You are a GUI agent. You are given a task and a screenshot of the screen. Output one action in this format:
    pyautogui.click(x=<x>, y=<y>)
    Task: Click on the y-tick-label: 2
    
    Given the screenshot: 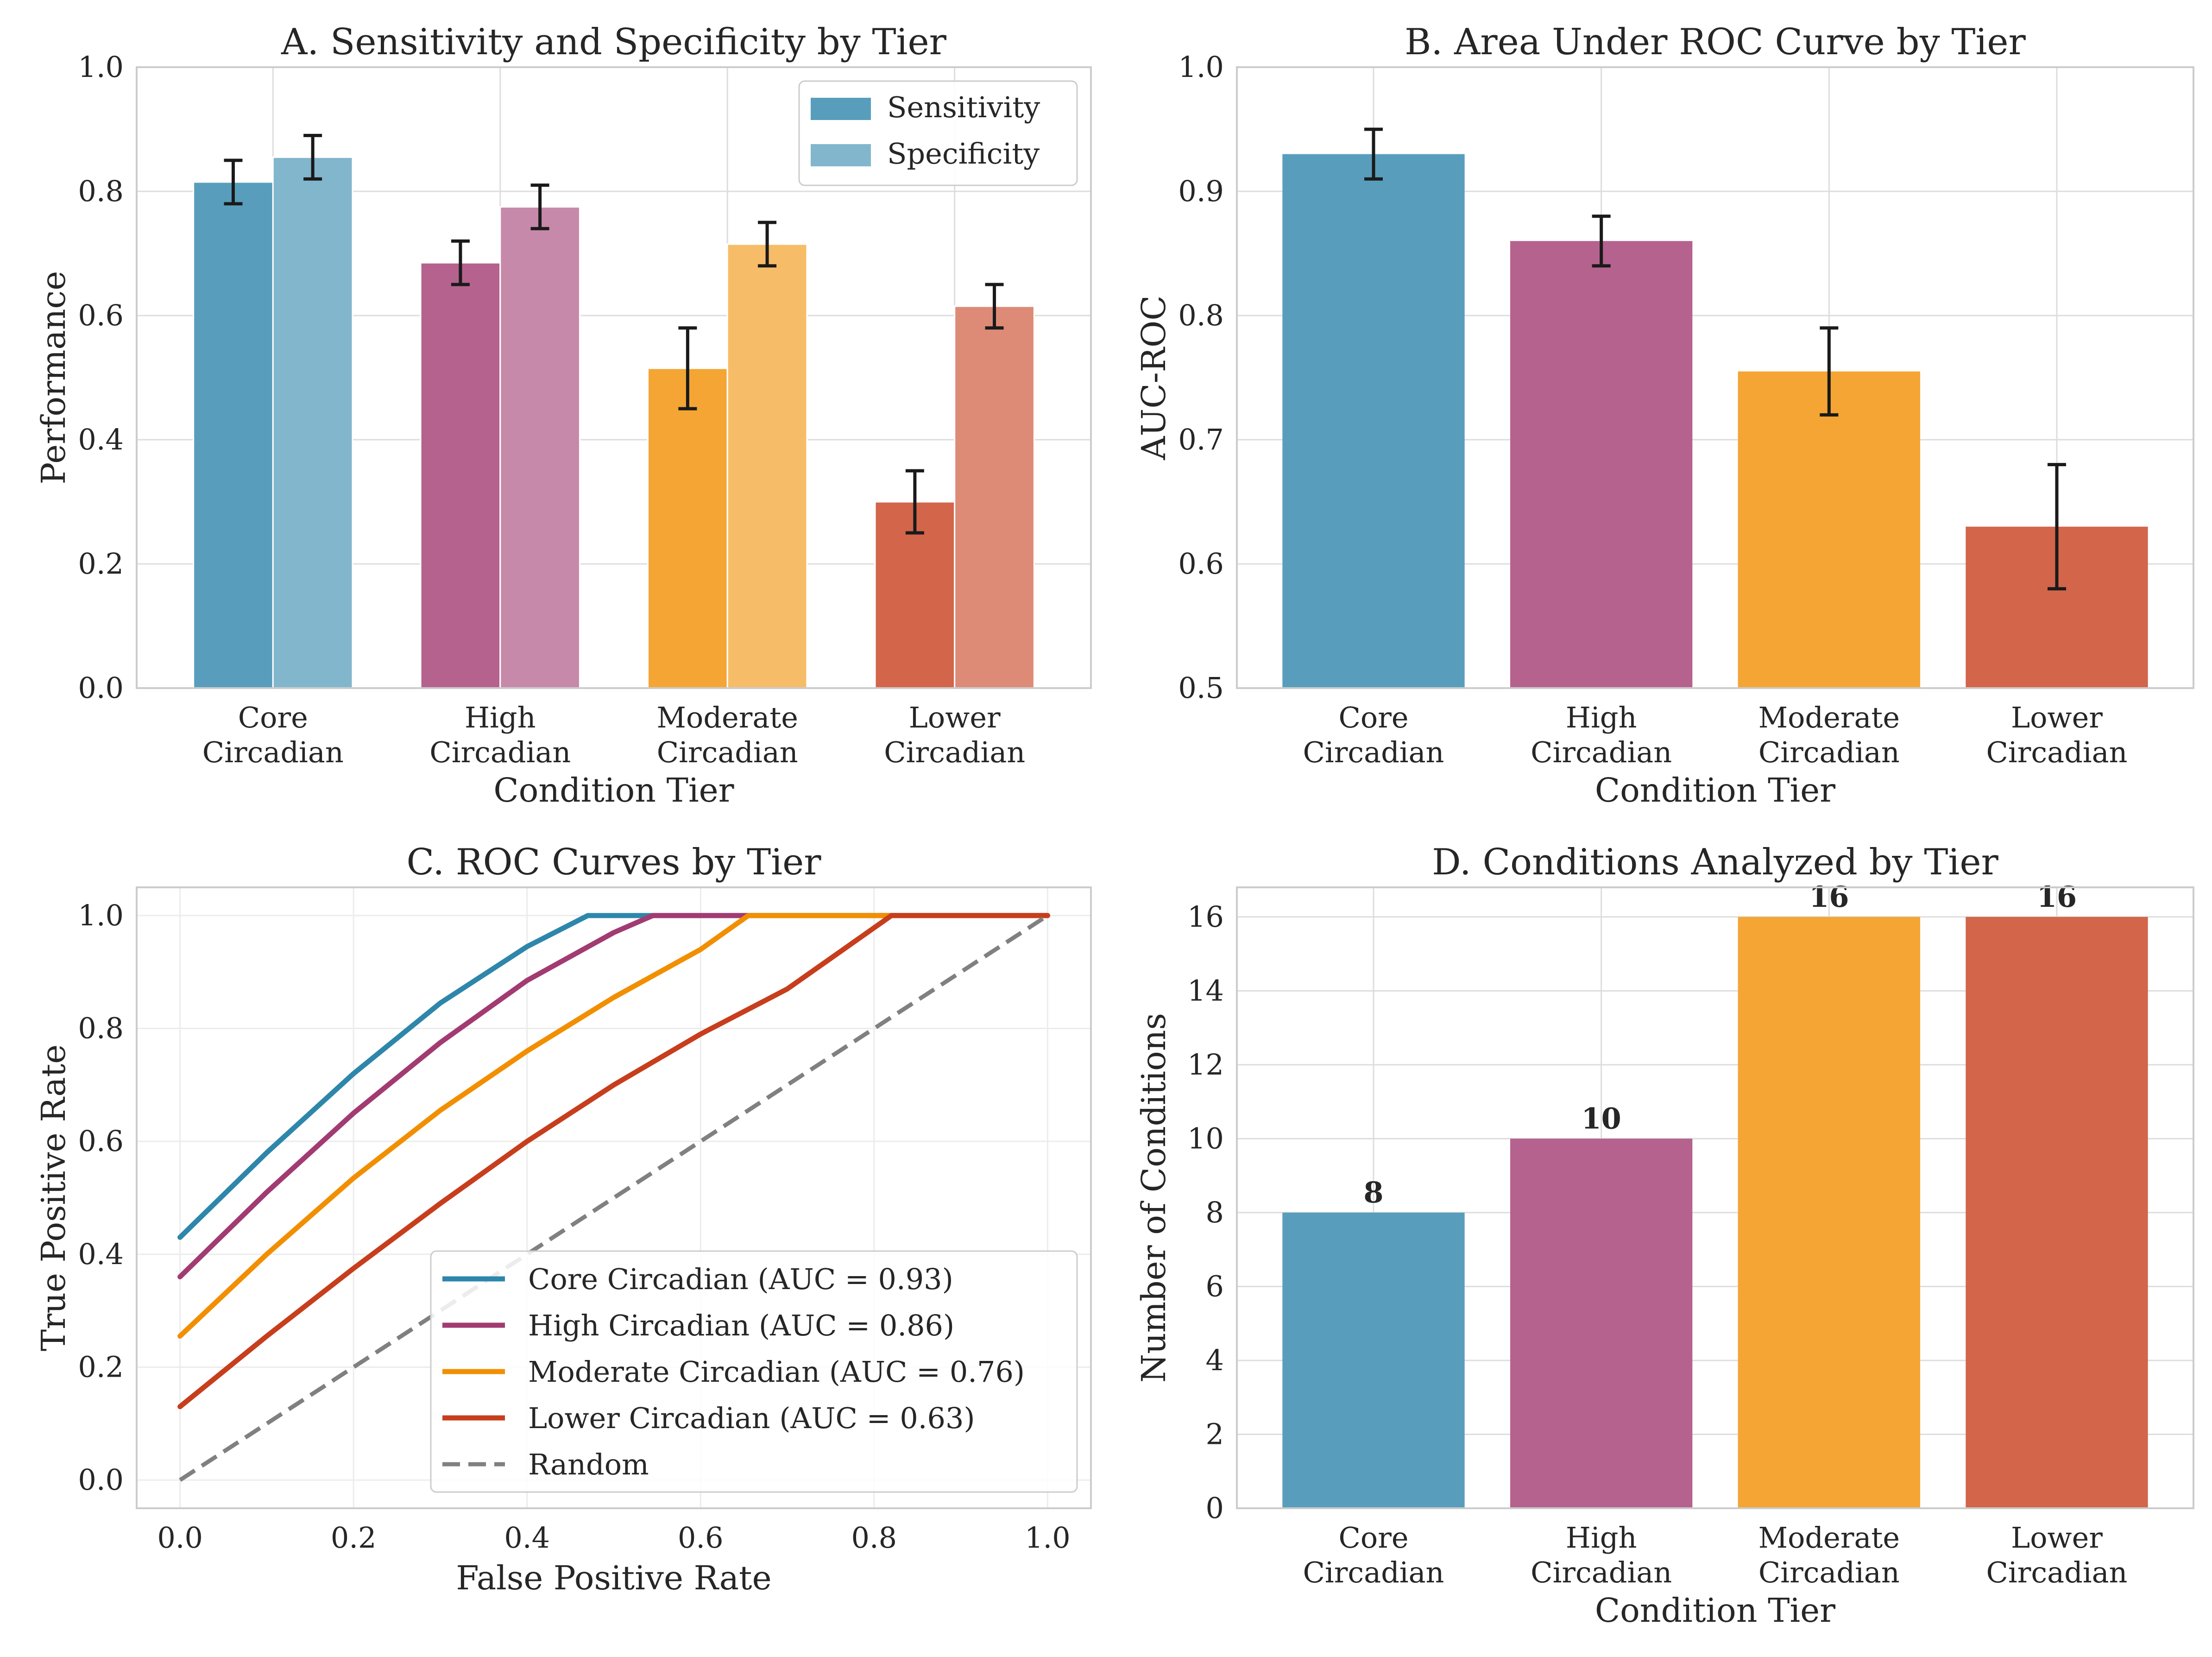 What is the action you would take?
    pyautogui.click(x=1215, y=1434)
    